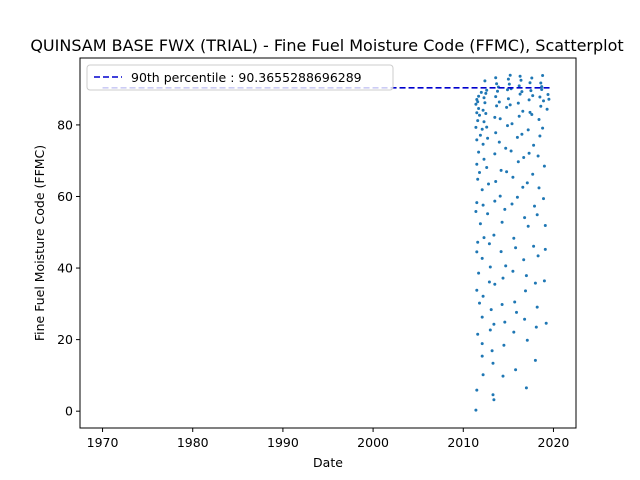 The width and height of the screenshot is (640, 480). Describe the element at coordinates (103, 442) in the screenshot. I see `x-tick-label: 1970` at that location.